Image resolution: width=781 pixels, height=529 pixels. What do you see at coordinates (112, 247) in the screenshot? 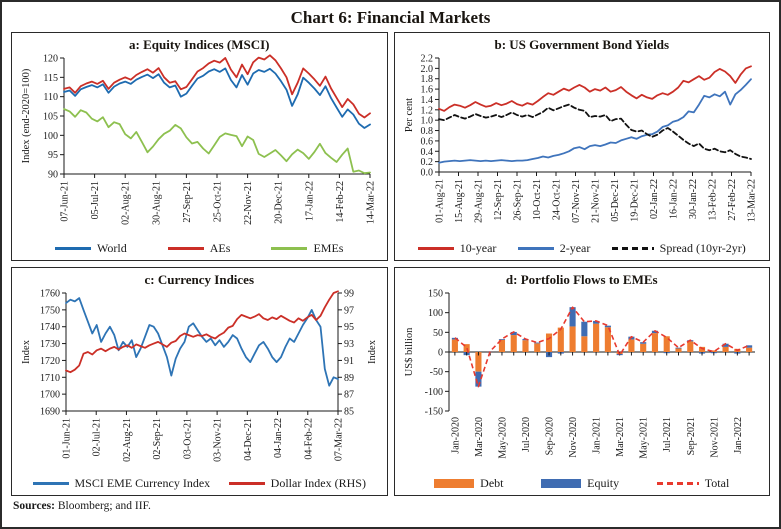
I see `legend-label: World` at bounding box center [112, 247].